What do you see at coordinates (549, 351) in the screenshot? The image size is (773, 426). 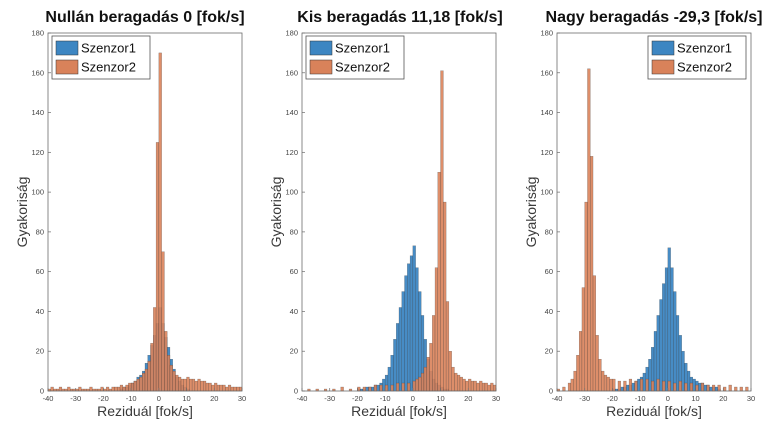 I see `y-tick-label: 20` at bounding box center [549, 351].